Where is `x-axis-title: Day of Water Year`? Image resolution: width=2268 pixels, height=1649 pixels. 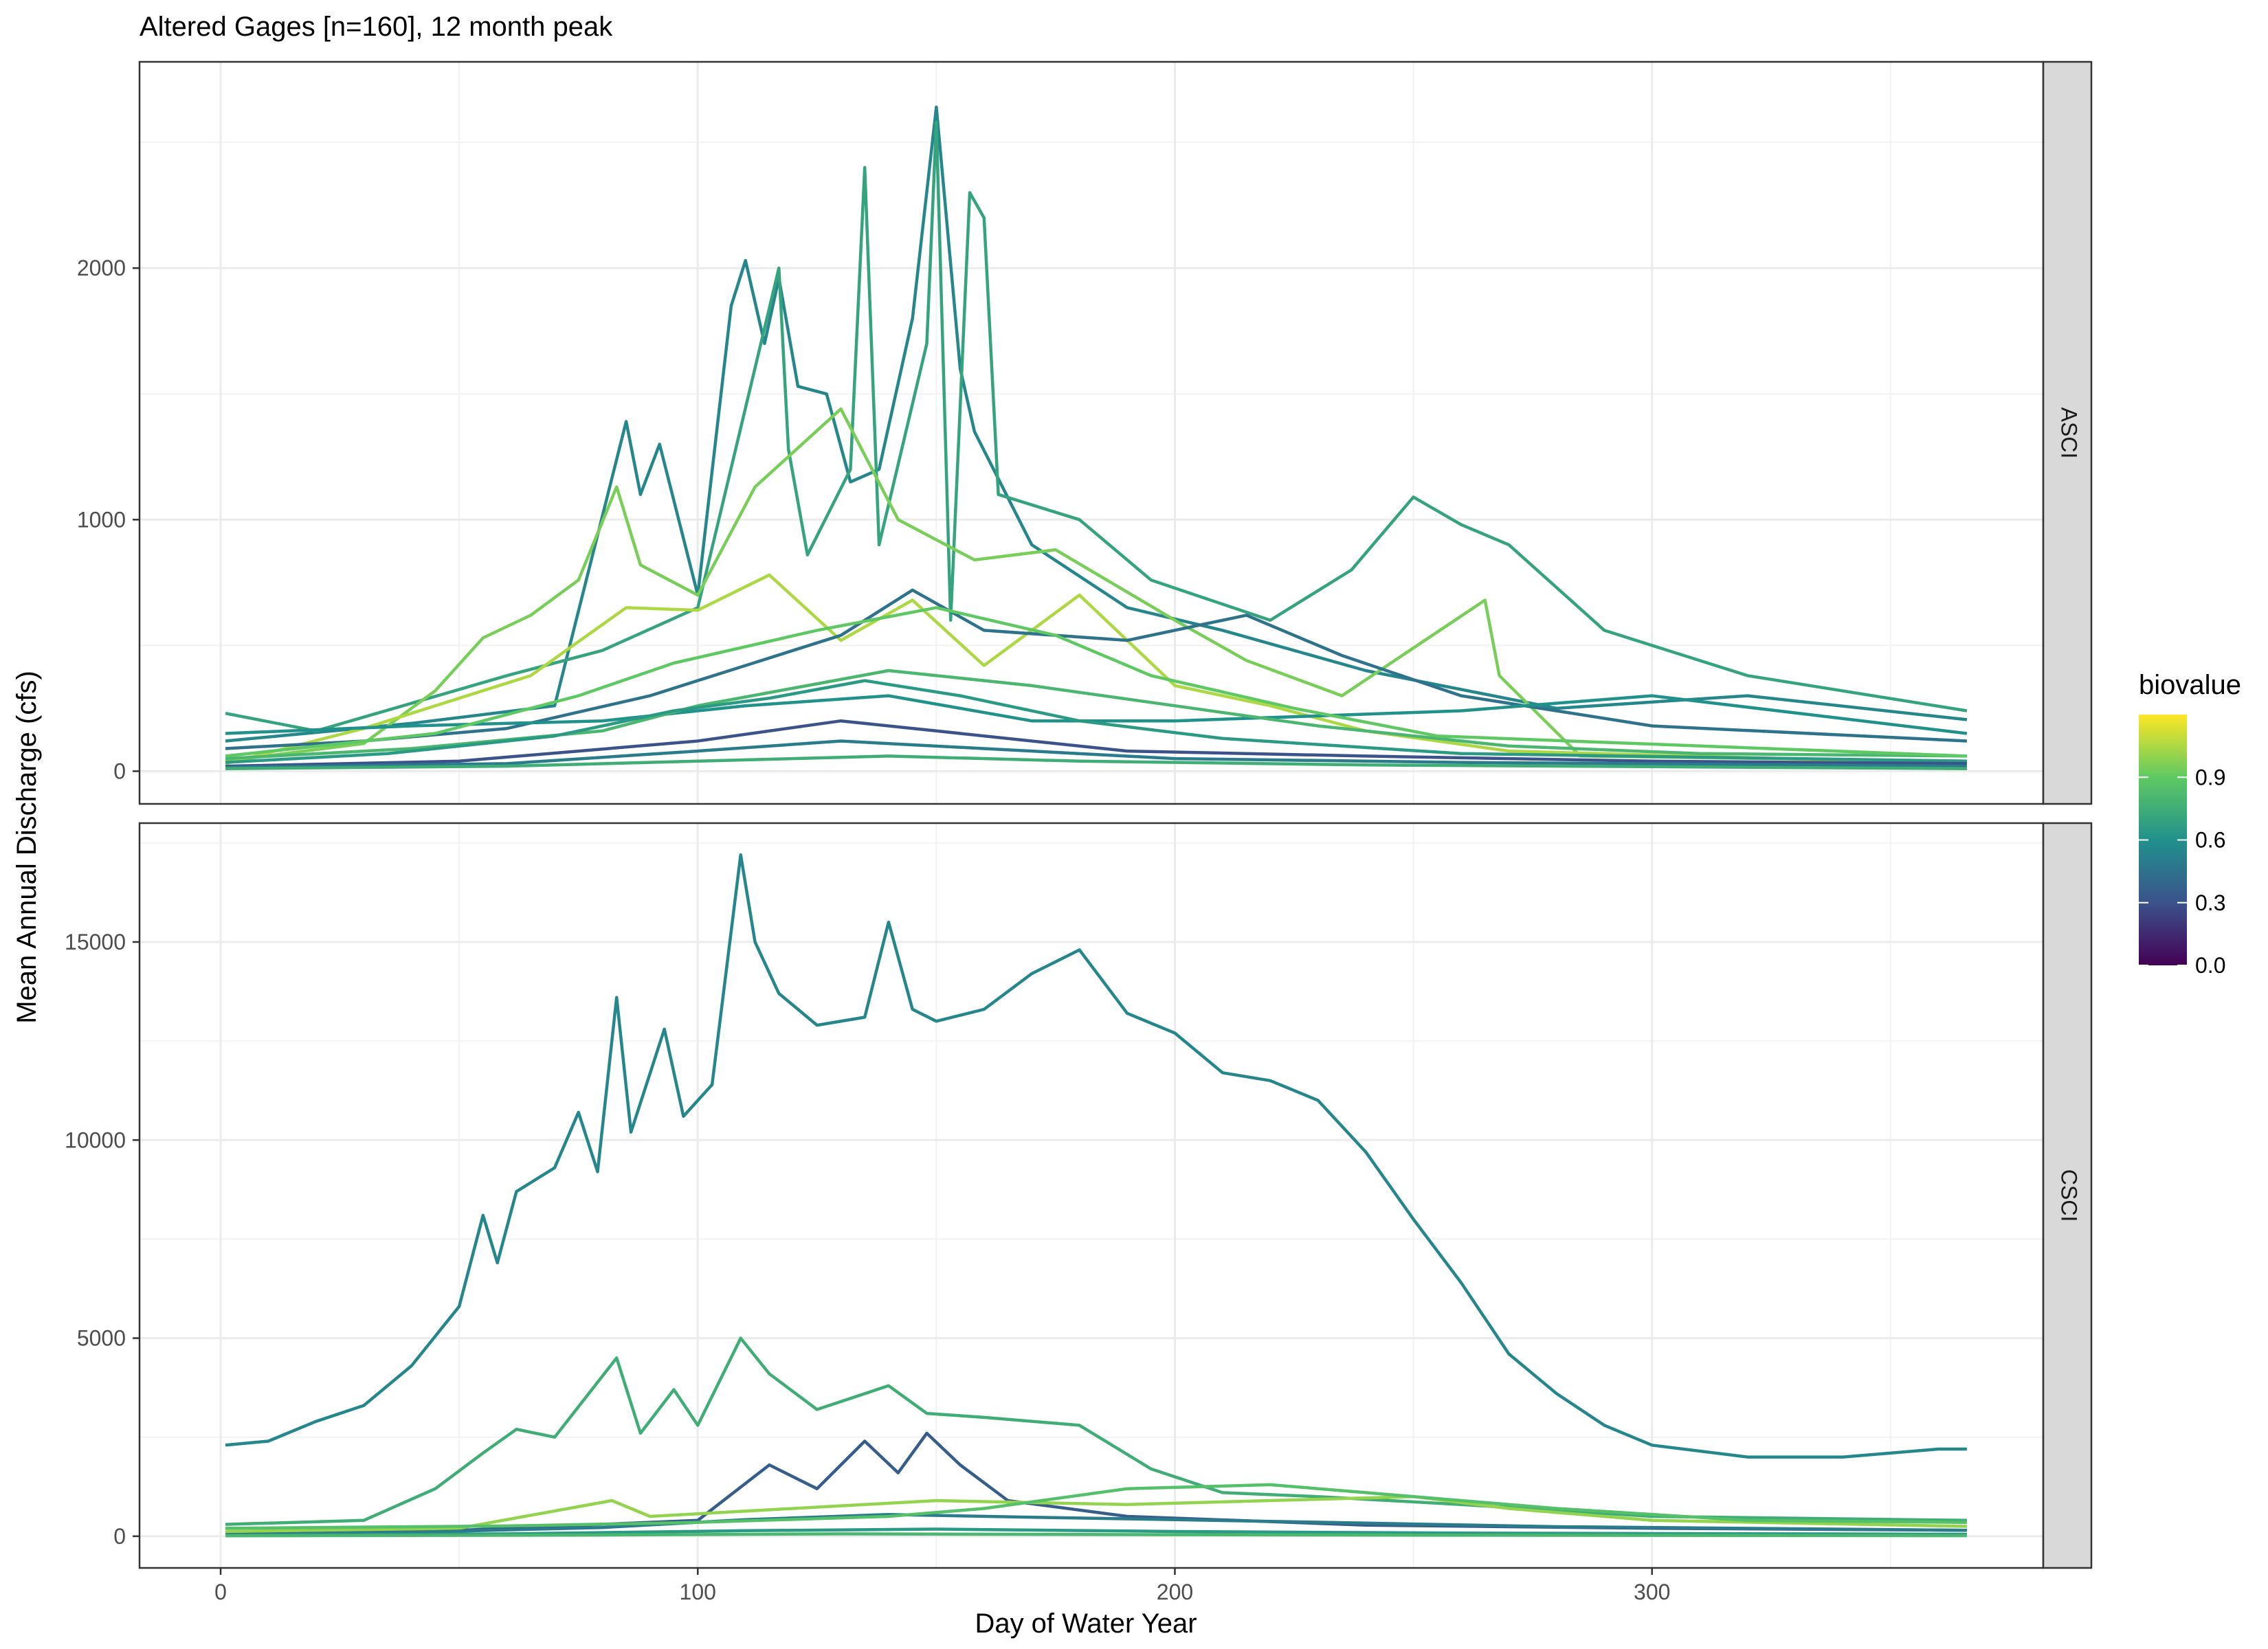
x-axis-title: Day of Water Year is located at coordinates (1086, 1624).